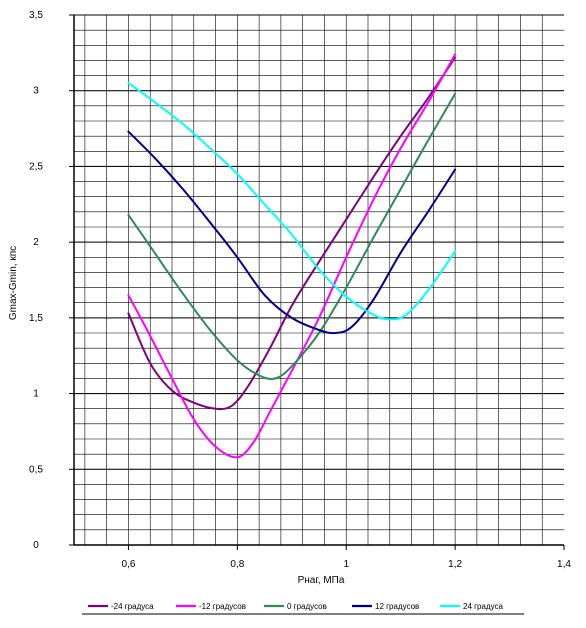 The image size is (586, 628). I want to click on y-tick-labels: 0 0,5 1 1,5 2 2,5 3 3,5, so click(51, 280).